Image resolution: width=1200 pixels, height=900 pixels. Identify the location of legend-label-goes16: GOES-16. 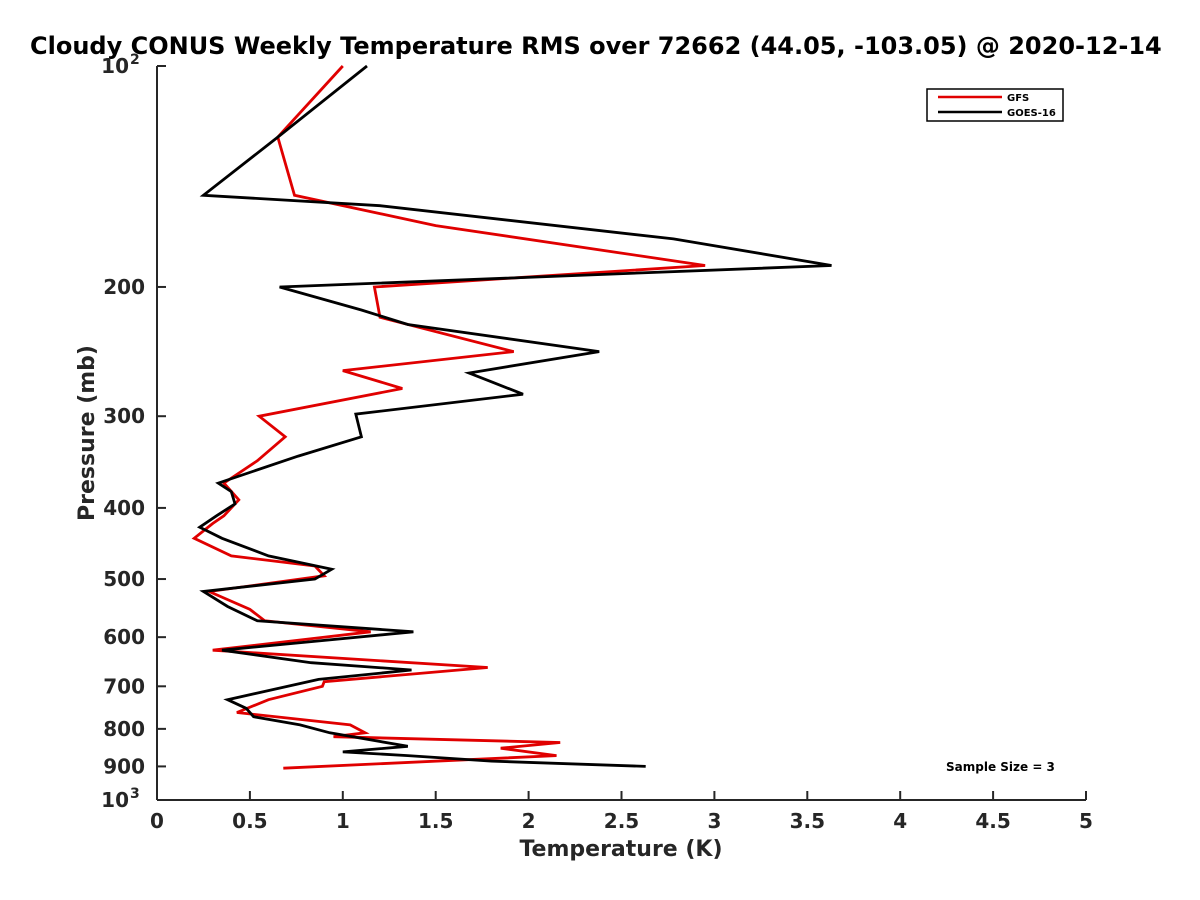
(1031, 113).